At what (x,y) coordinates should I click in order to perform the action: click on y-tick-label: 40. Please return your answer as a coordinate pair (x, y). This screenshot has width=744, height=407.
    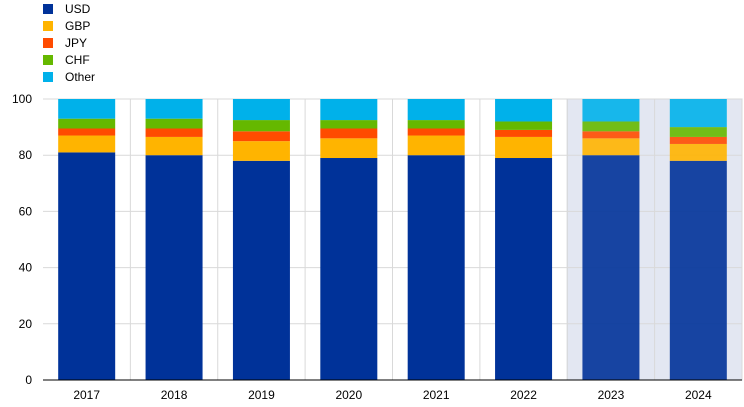
    Looking at the image, I should click on (26, 268).